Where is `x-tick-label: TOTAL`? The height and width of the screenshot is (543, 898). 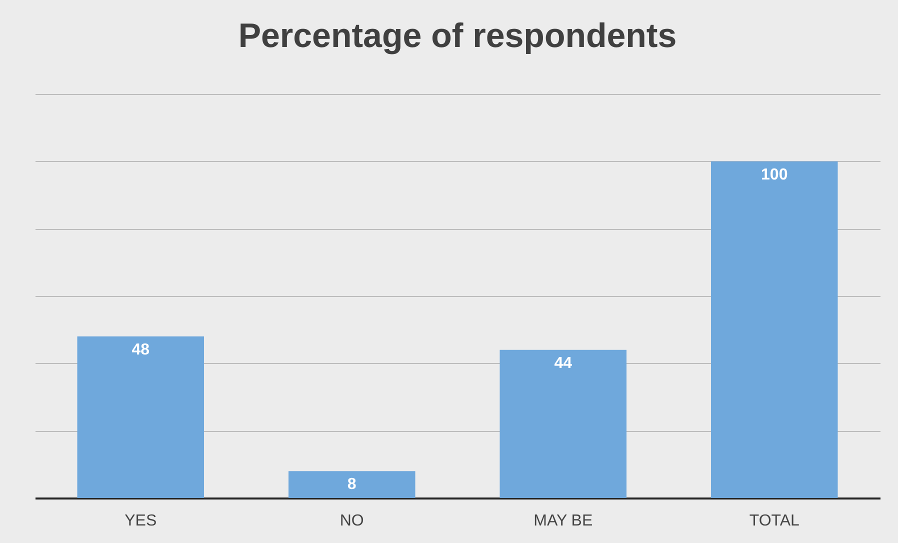
x-tick-label: TOTAL is located at coordinates (774, 521).